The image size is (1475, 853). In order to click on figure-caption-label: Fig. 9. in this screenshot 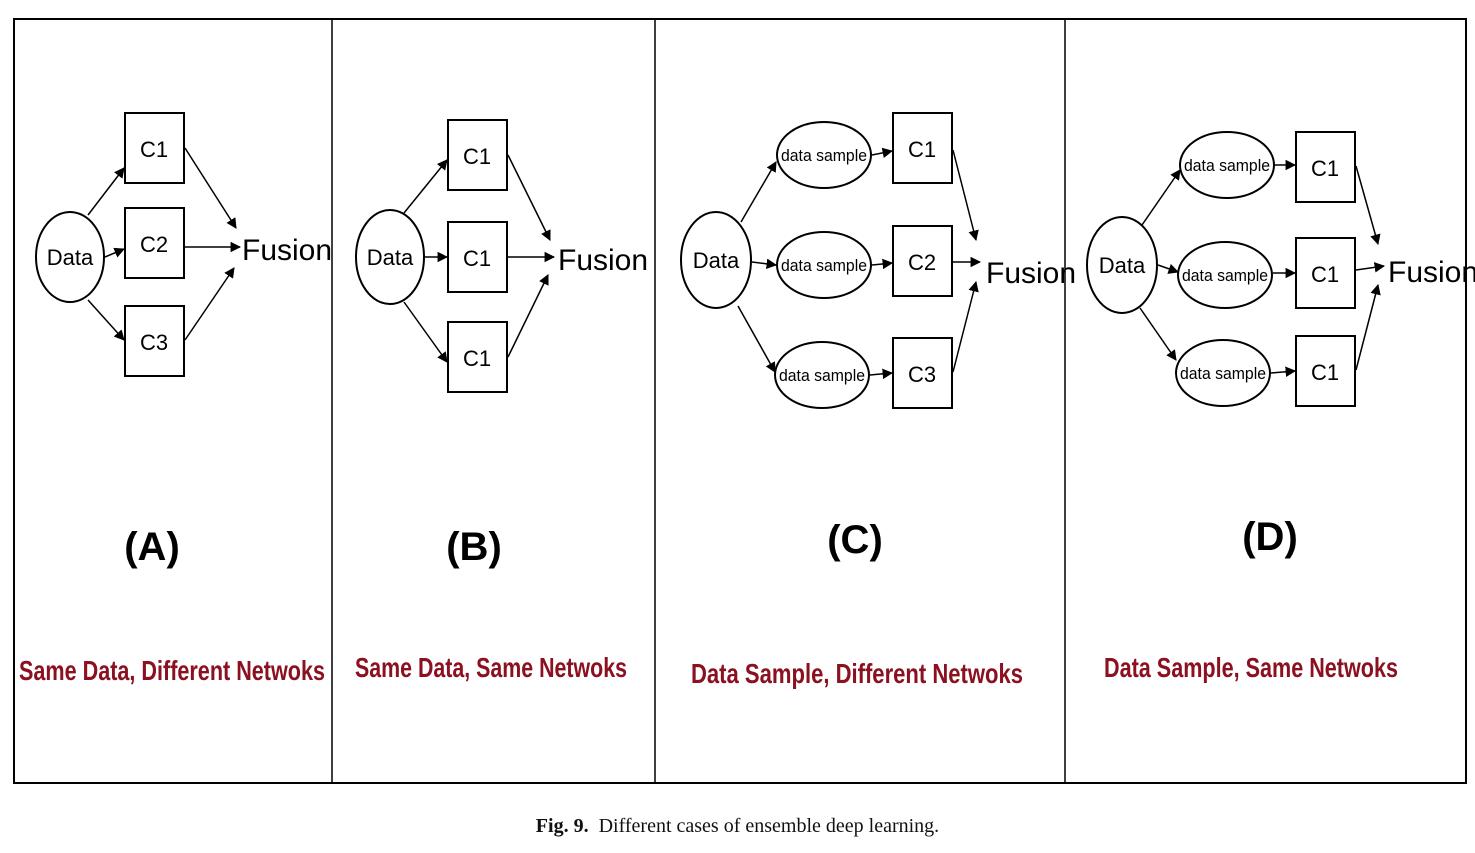, I will do `click(562, 826)`.